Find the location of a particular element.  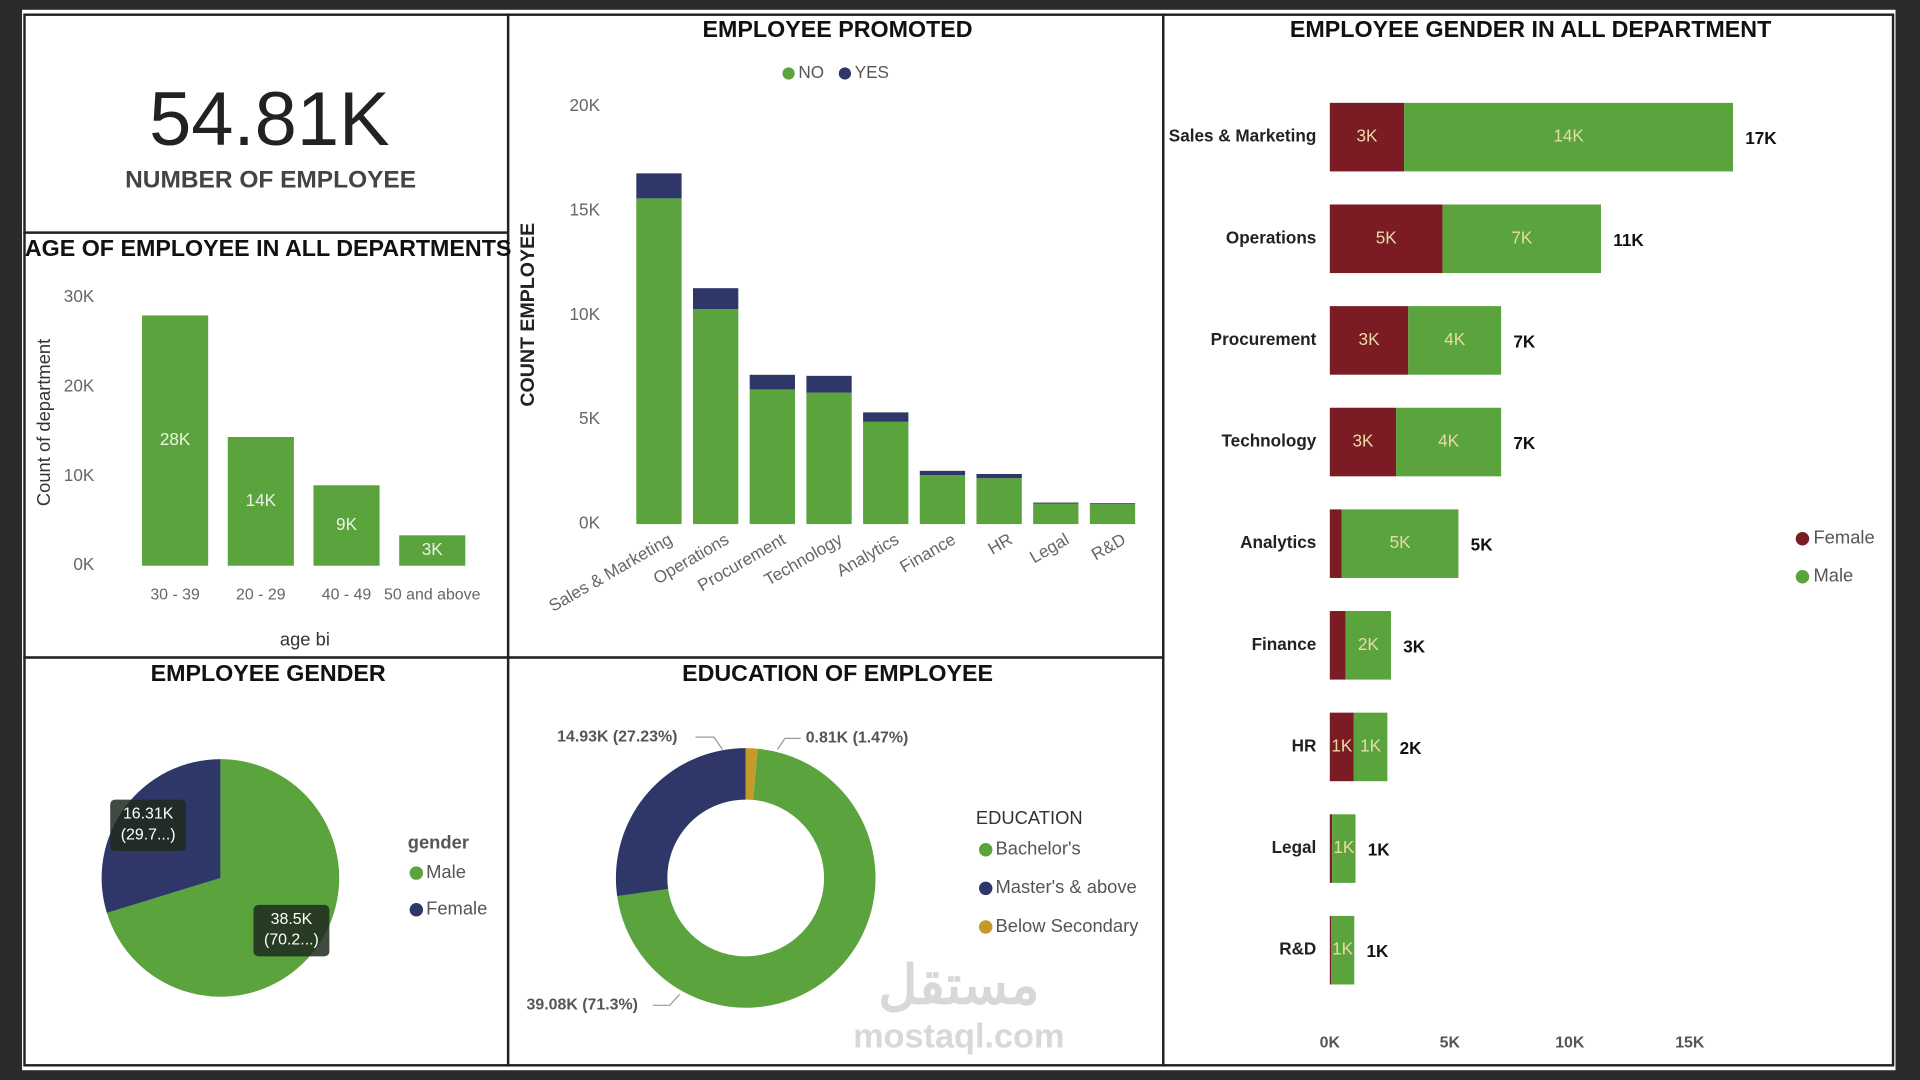

y-tick-label: 30K is located at coordinates (79, 296).